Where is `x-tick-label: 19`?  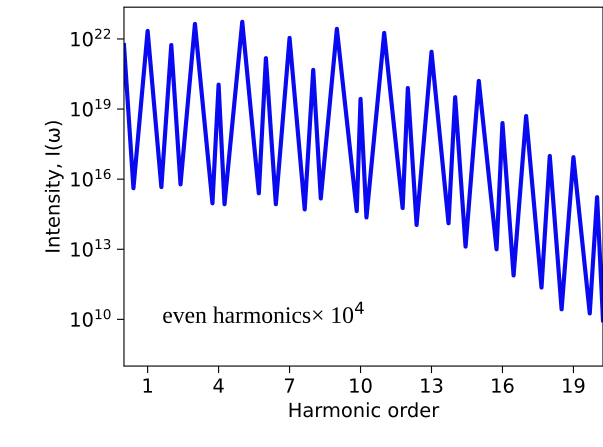
x-tick-label: 19 is located at coordinates (573, 385).